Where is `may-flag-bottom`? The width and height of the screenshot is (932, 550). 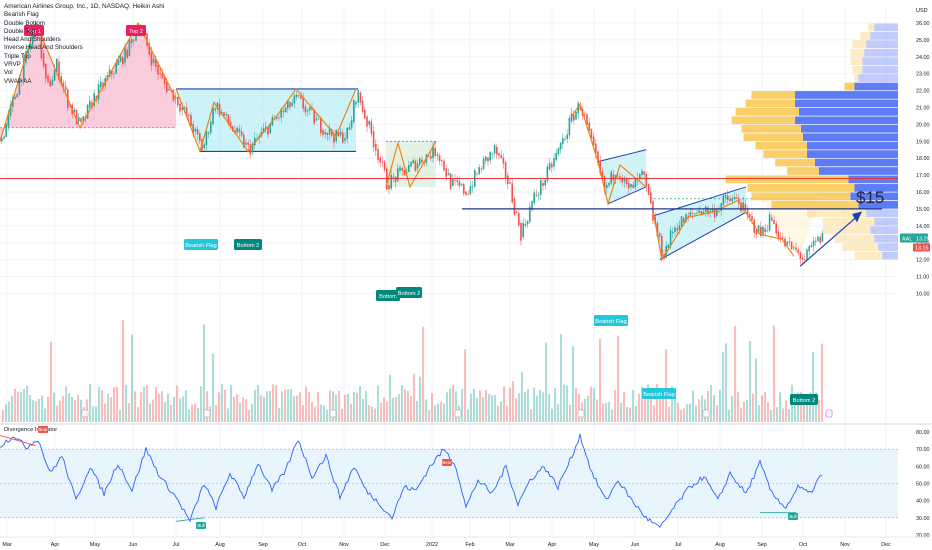 may-flag-bottom is located at coordinates (627, 195).